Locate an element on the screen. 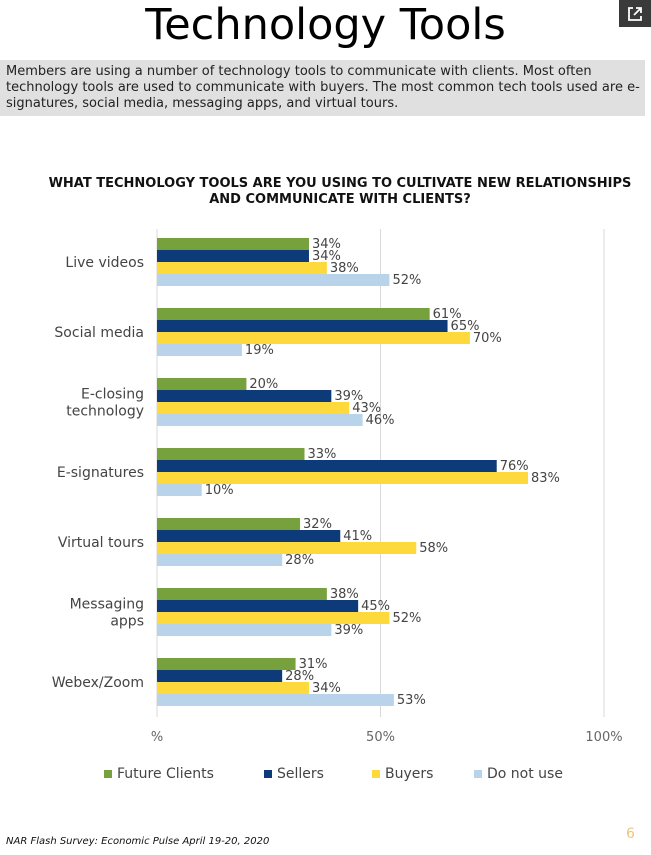 The image size is (651, 855). data-label: 45% is located at coordinates (375, 606).